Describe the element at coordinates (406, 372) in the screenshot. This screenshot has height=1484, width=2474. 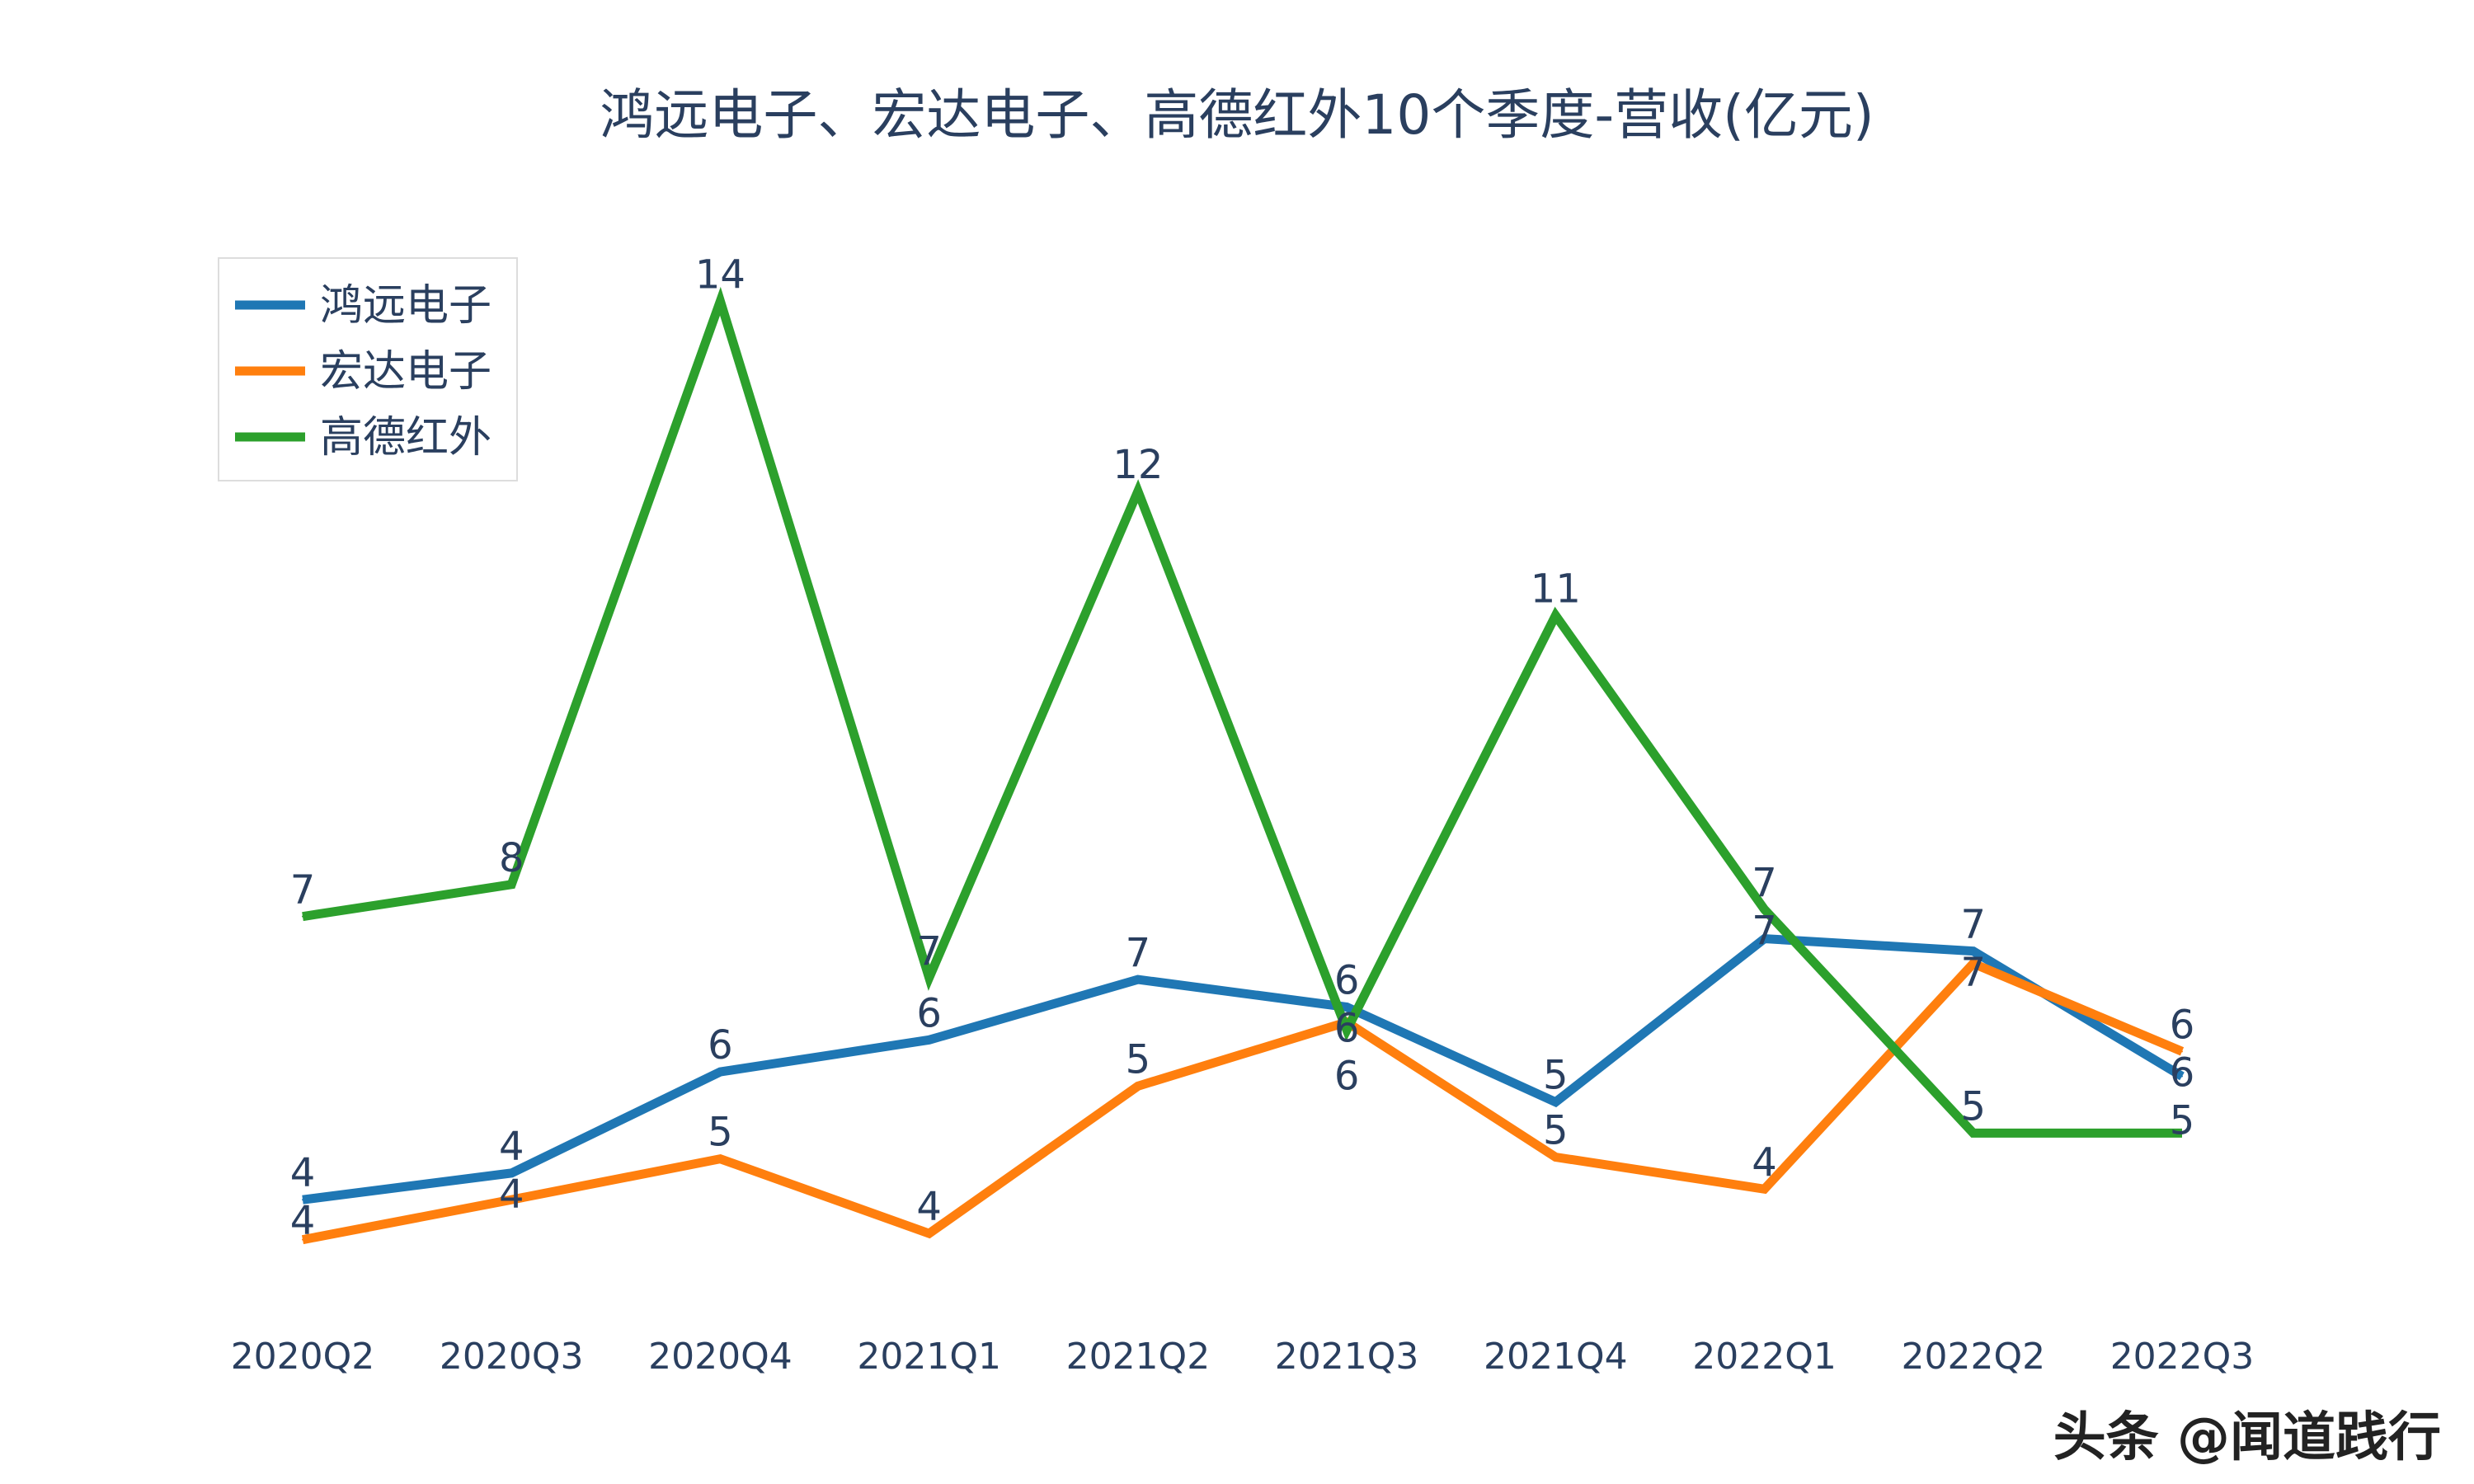
I see `legend-label: 宏达电子` at that location.